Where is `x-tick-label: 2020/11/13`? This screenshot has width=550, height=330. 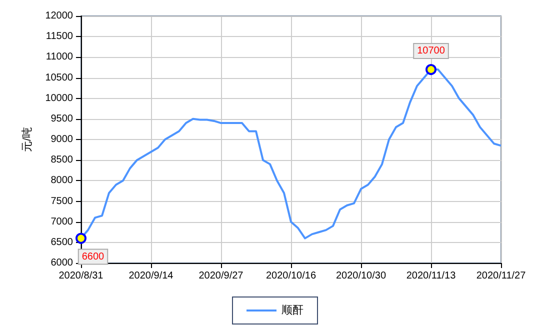 x-tick-label: 2020/11/13 is located at coordinates (431, 276).